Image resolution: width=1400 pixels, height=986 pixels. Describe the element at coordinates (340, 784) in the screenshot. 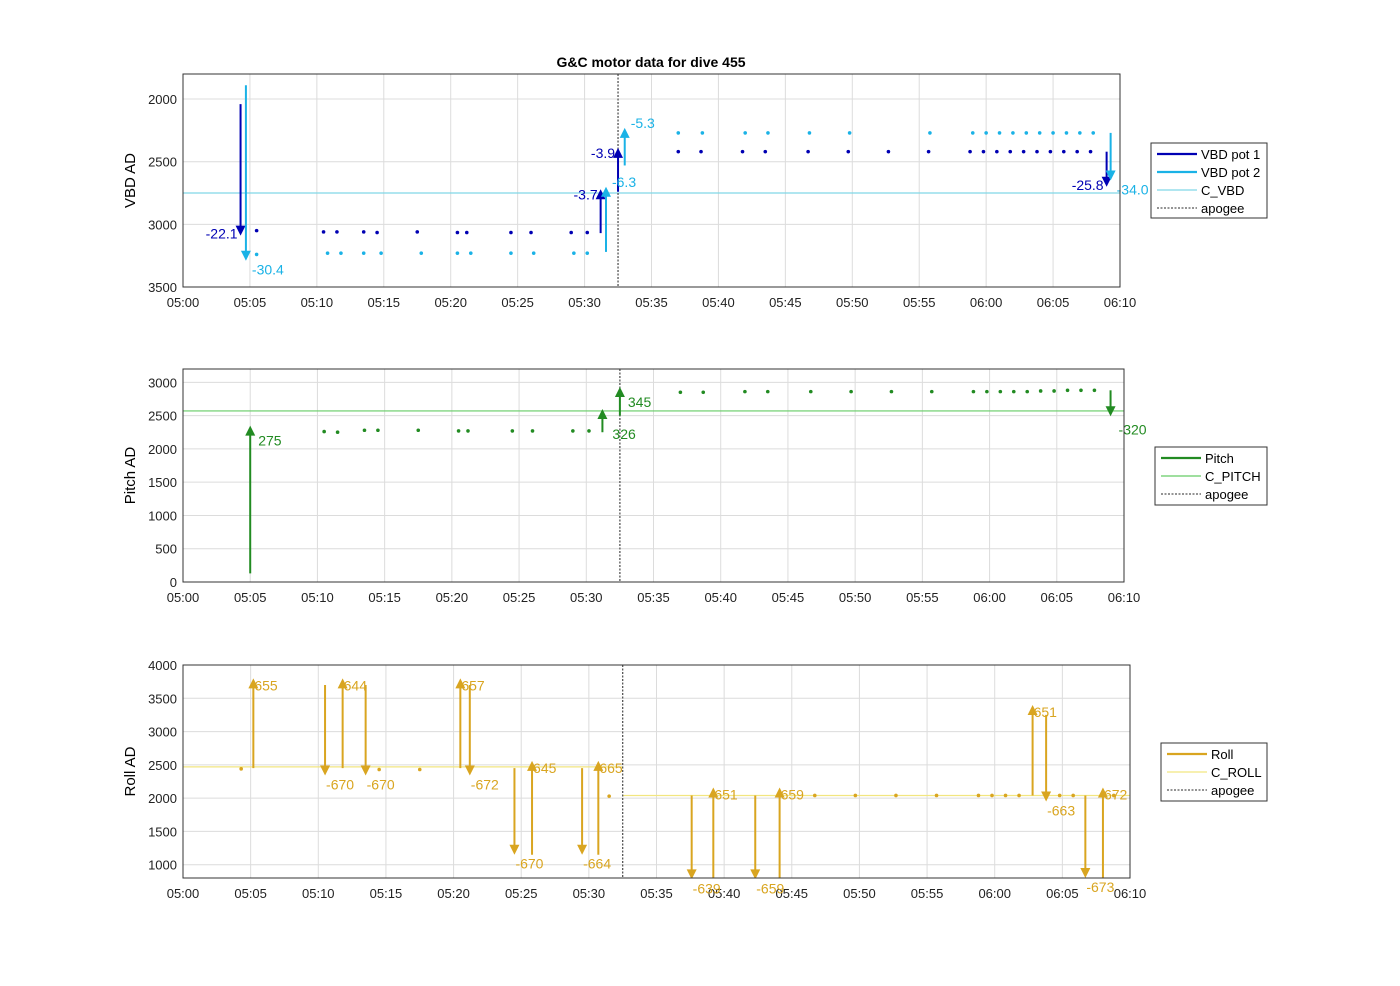

I see `move-label: -670` at that location.